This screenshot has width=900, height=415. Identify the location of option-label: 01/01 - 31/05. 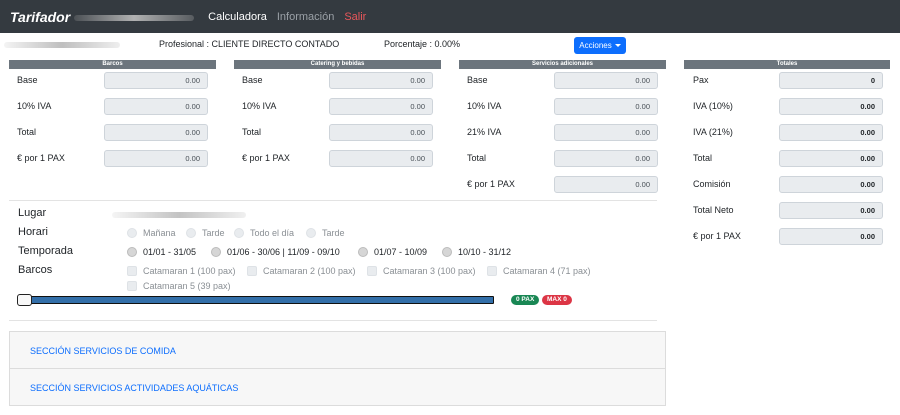
(170, 252).